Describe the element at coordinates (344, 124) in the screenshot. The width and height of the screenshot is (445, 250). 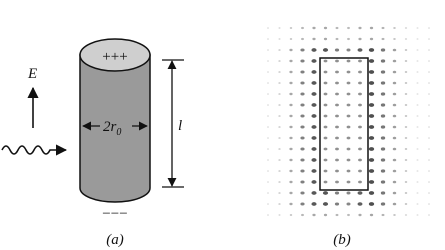
I see `rod-outline` at that location.